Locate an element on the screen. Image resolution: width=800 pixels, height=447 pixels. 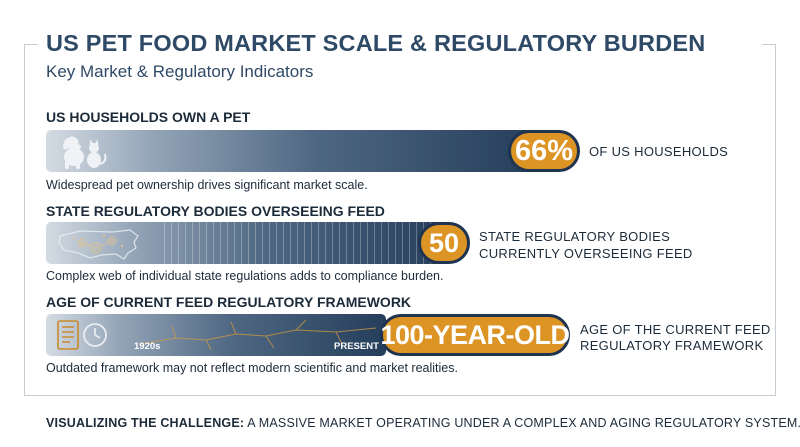
footer-bold-text: VISUALIZING THE CHALLENGE: is located at coordinates (145, 423).